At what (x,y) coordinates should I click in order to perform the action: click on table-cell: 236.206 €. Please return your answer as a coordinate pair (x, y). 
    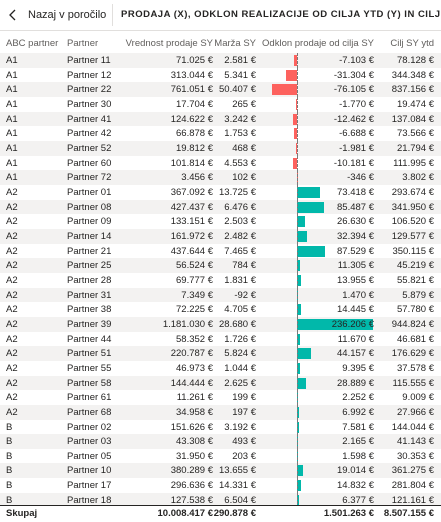
    Looking at the image, I should click on (353, 324).